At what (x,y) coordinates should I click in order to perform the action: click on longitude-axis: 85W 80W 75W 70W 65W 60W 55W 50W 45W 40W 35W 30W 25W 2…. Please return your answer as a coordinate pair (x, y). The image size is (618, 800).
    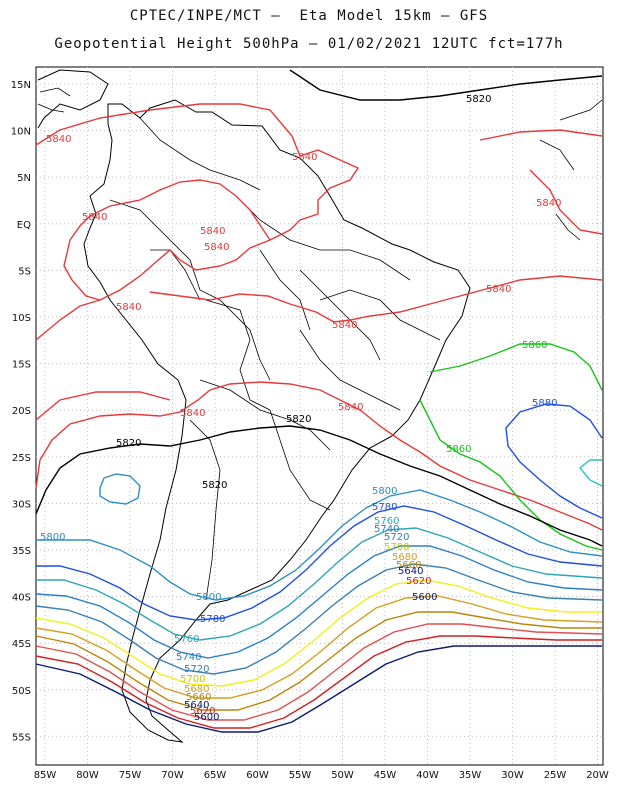
    Looking at the image, I should click on (321, 775).